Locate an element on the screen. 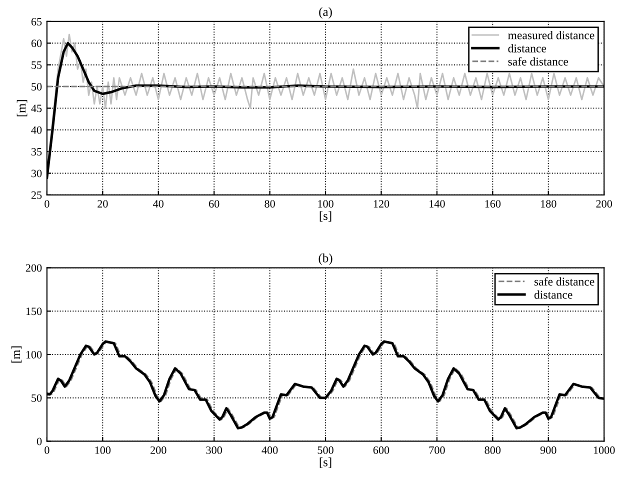  y-tick-label: 25 is located at coordinates (36, 195).